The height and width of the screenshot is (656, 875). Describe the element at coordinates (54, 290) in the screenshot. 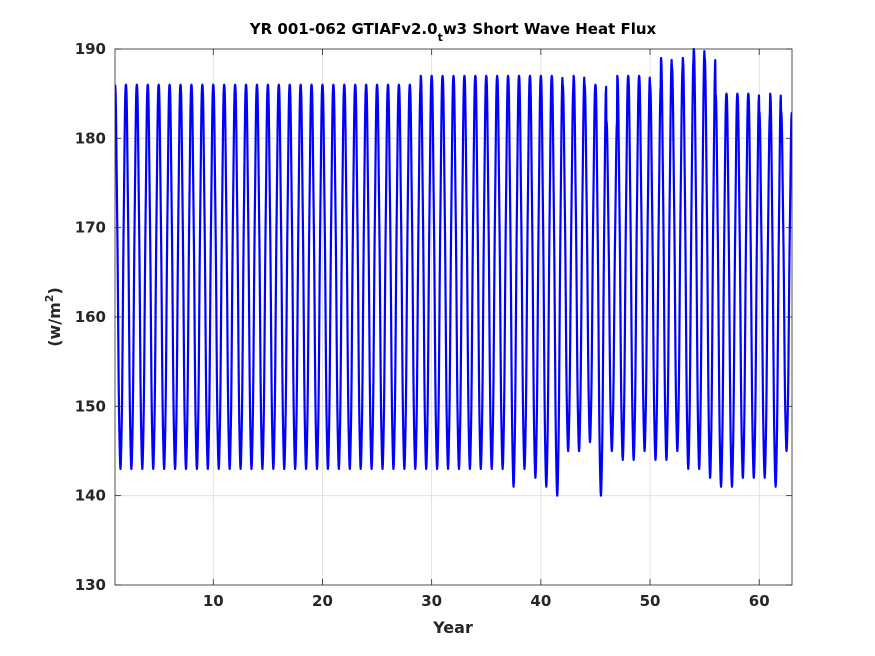

I see `y-axis-label-rest: )` at that location.